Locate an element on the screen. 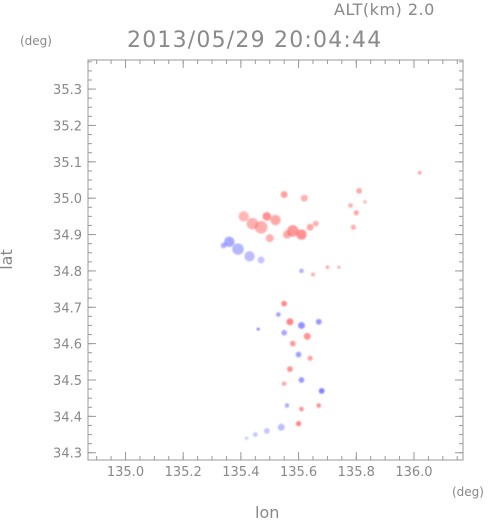  y-tick-label: 35.1 is located at coordinates (67, 163).